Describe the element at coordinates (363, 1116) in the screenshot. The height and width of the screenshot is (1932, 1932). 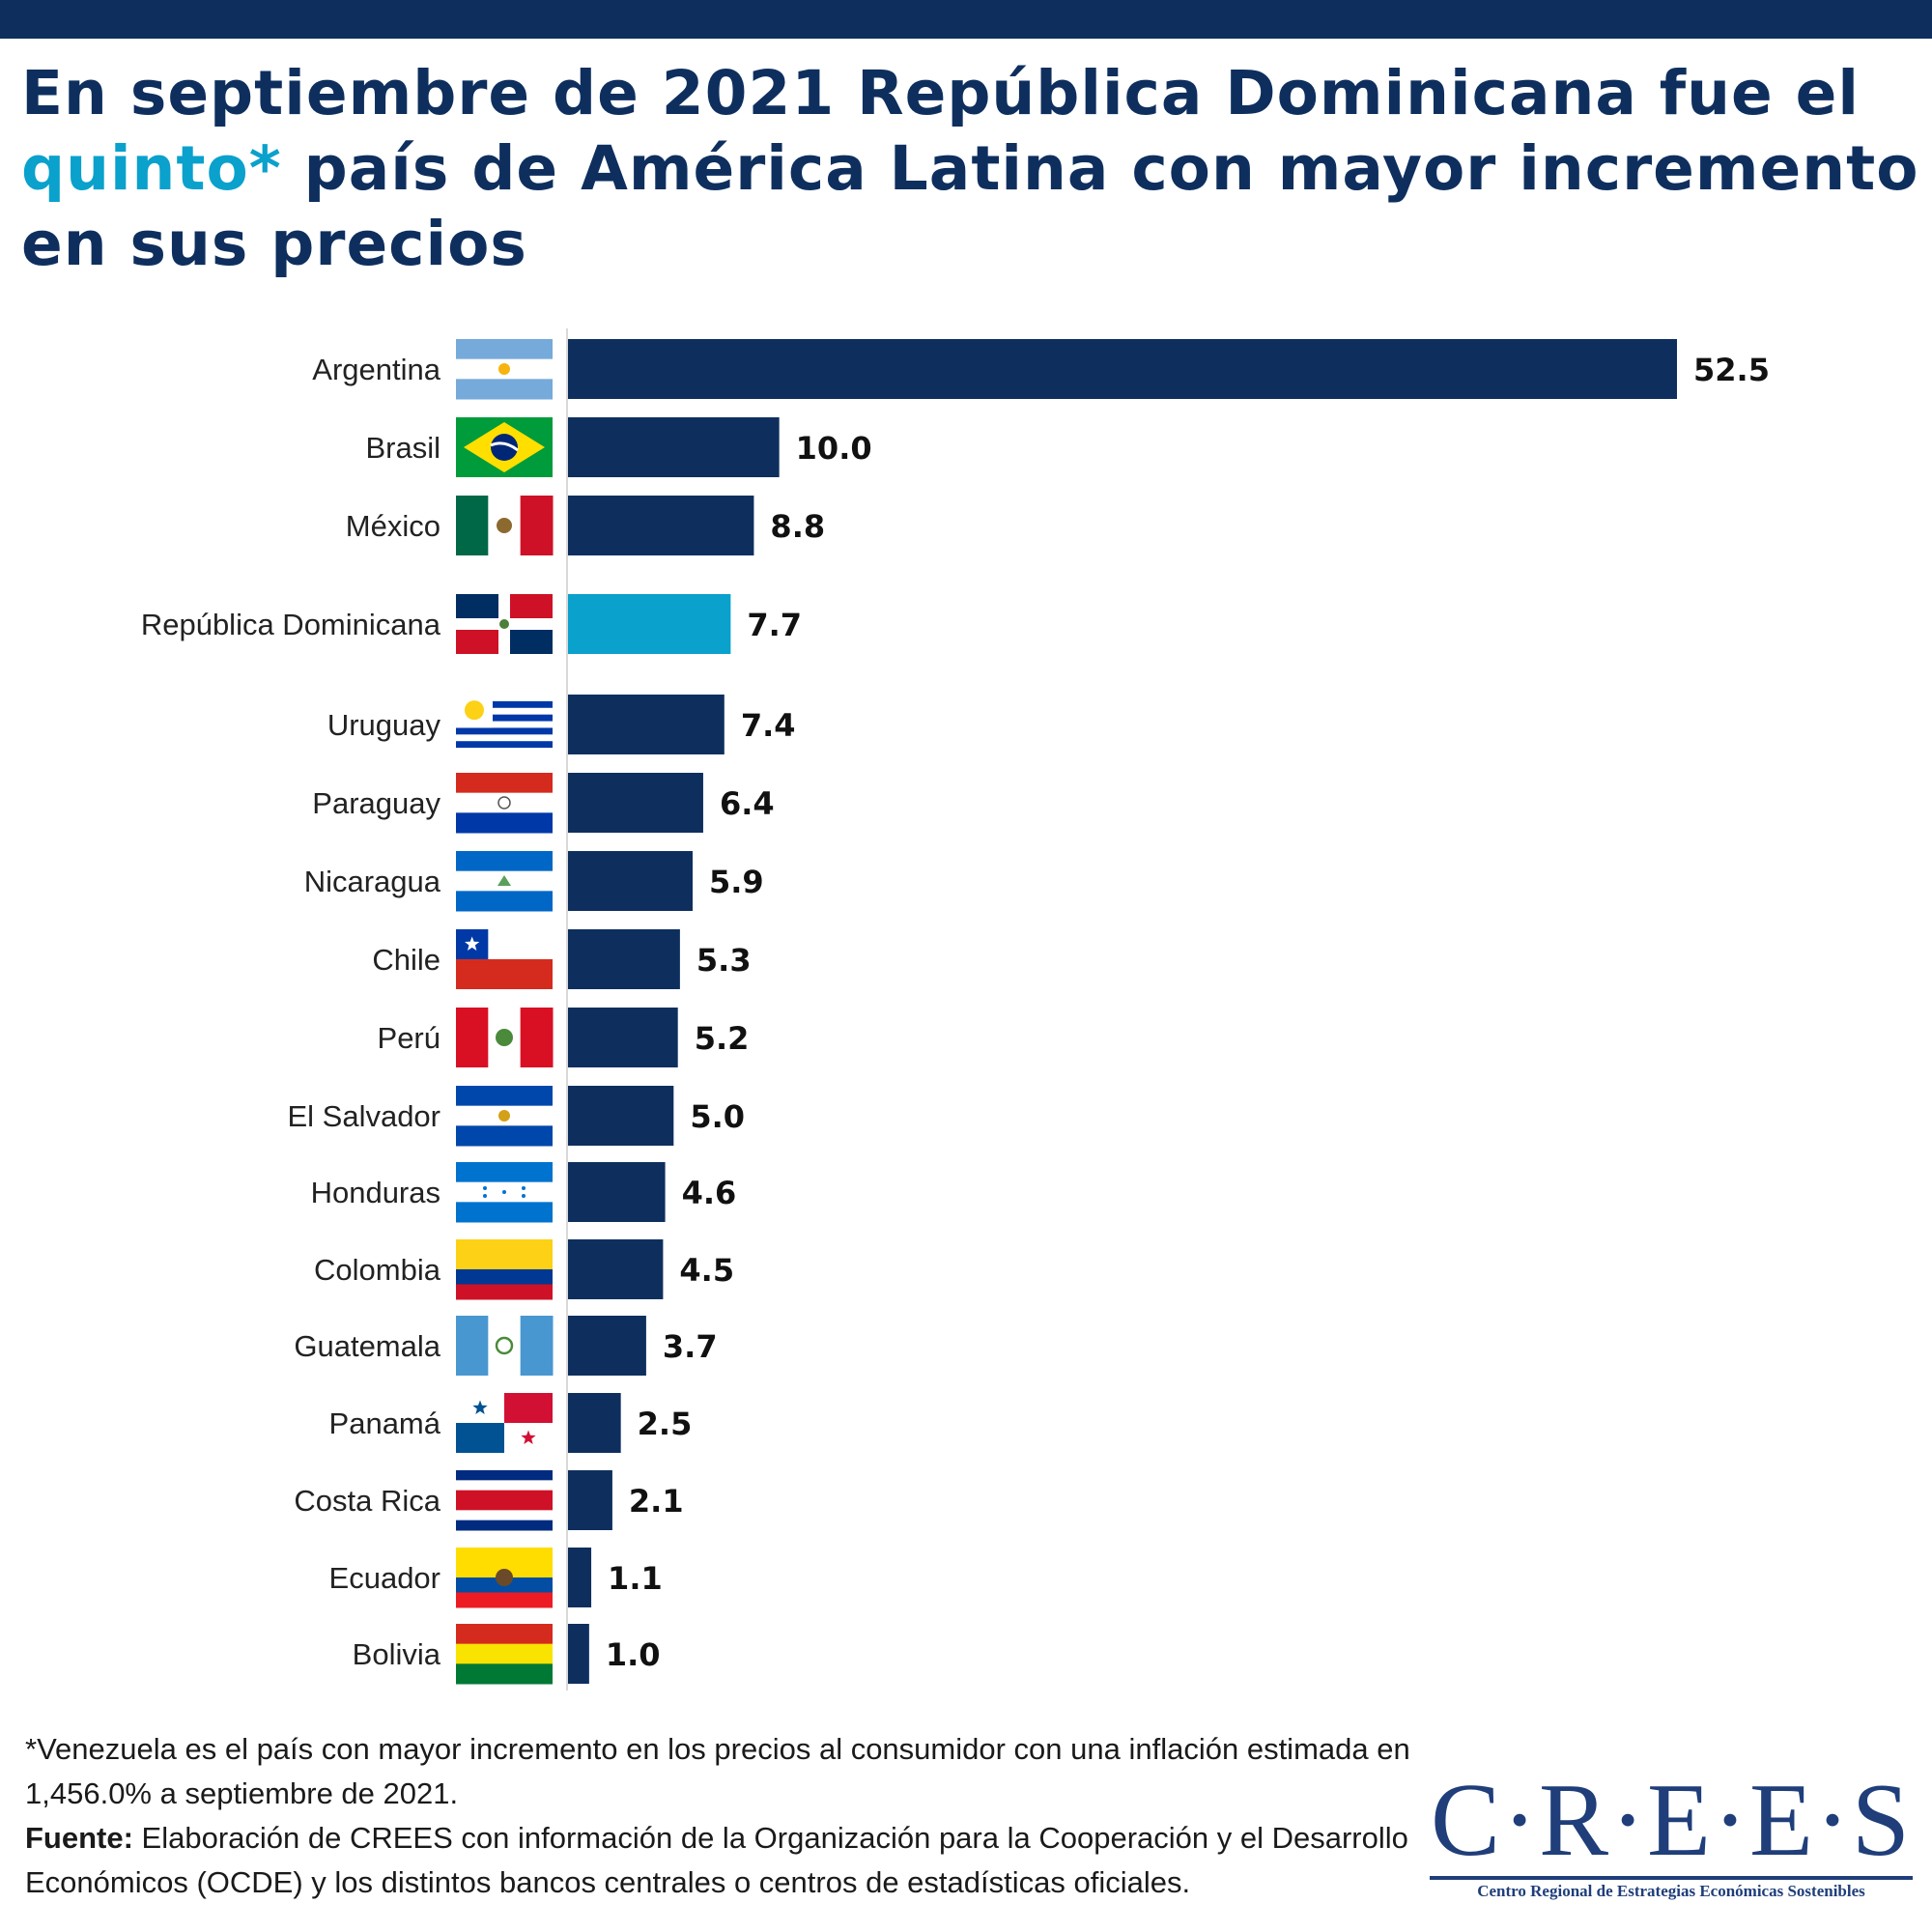
I see `country-label: El Salvador` at that location.